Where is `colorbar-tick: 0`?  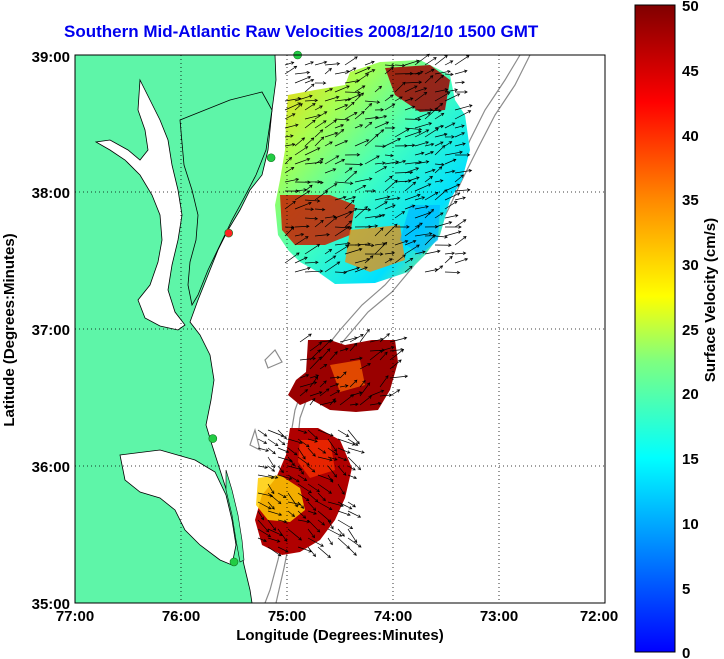
colorbar-tick: 0 is located at coordinates (686, 652).